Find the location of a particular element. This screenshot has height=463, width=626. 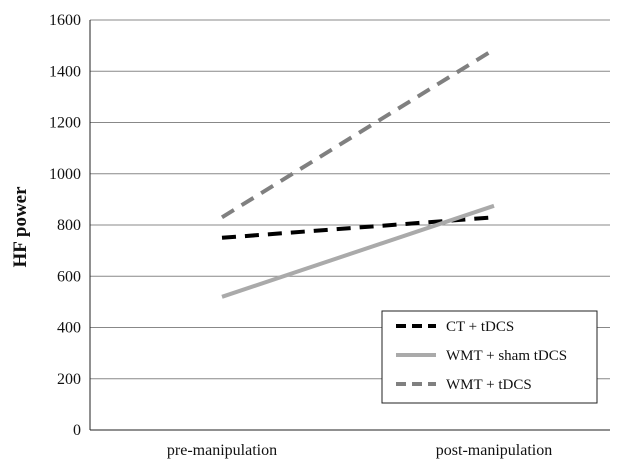

legend: CT + tDCS WMT + sham tDCS WMT + tDCS is located at coordinates (489, 357).